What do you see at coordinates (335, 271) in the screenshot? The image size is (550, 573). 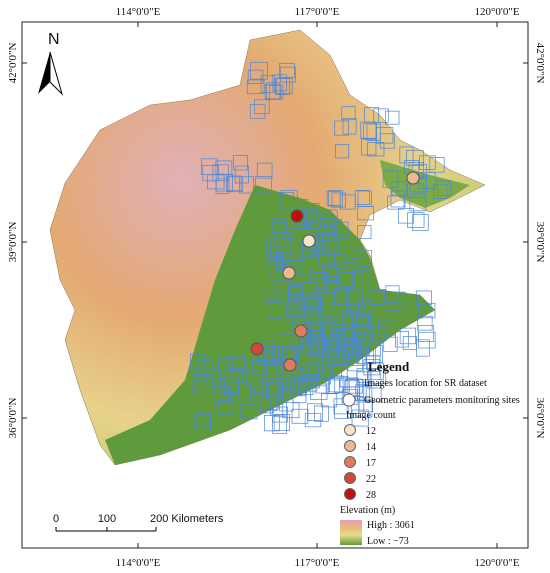 I see `sites` at bounding box center [335, 271].